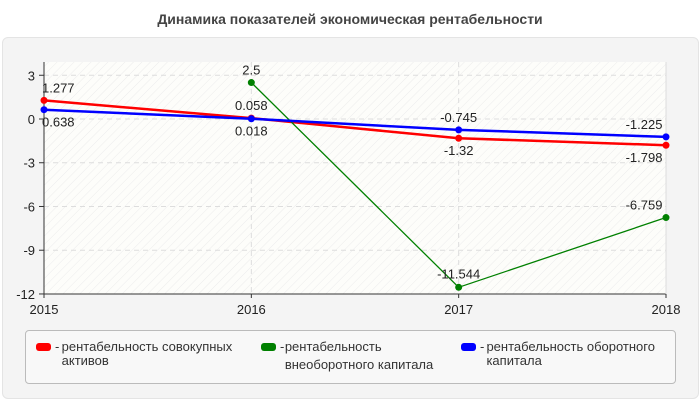  I want to click on legend-item-green: - рентабельность внеоборотного капитала, so click(348, 356).